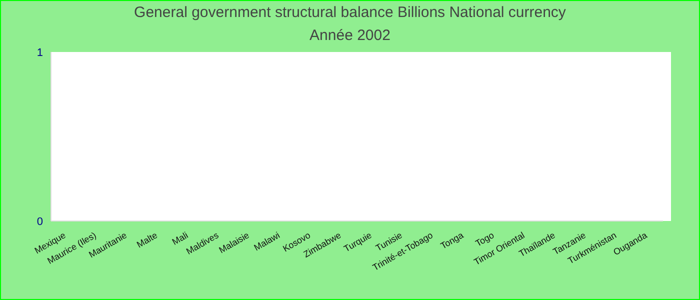 Image resolution: width=700 pixels, height=300 pixels. What do you see at coordinates (147, 240) in the screenshot?
I see `x-tick-label: Malte` at bounding box center [147, 240].